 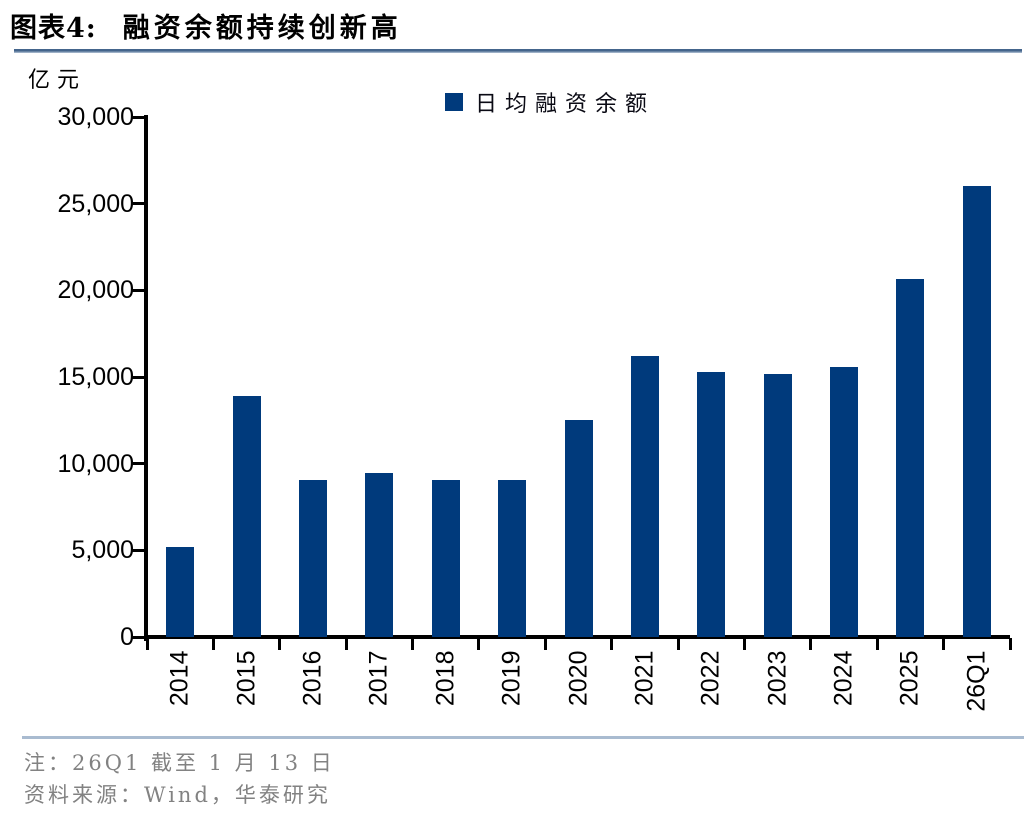 I want to click on x-axis-label: 2015, so click(x=246, y=678).